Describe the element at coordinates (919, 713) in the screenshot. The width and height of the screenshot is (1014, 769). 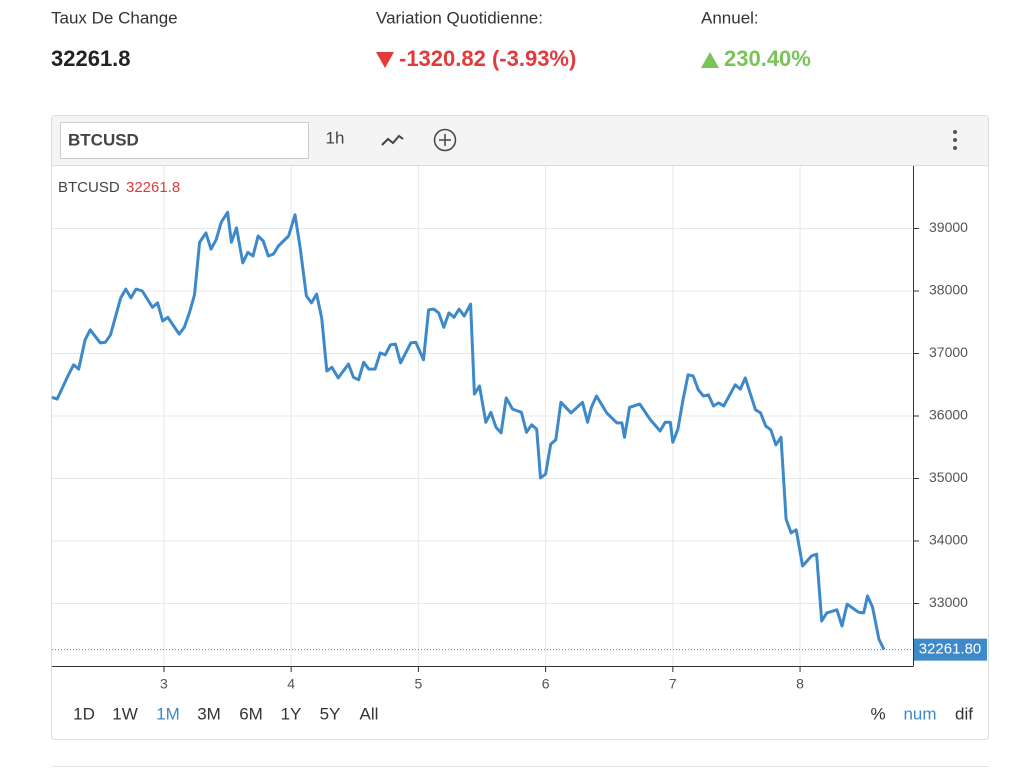
I see `scale-button: num` at that location.